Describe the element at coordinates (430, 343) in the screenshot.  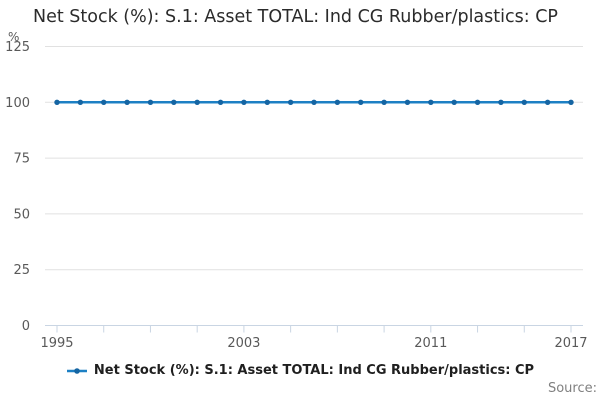
I see `x-axis-tick-label: 2011` at that location.